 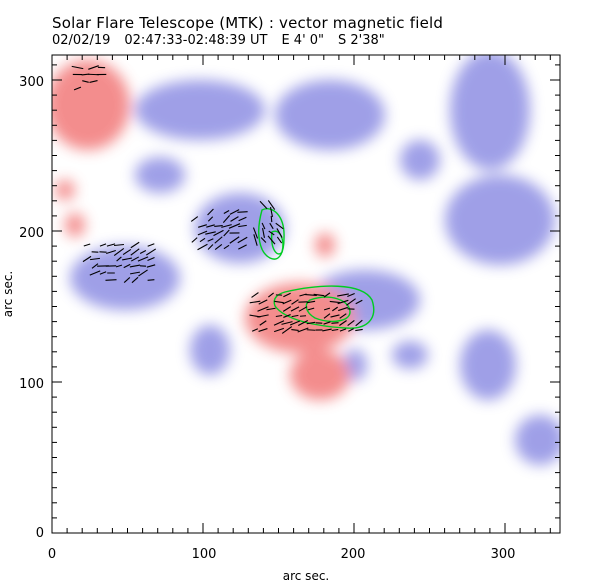 I want to click on obs-latitude: S 2'38", so click(x=361, y=40).